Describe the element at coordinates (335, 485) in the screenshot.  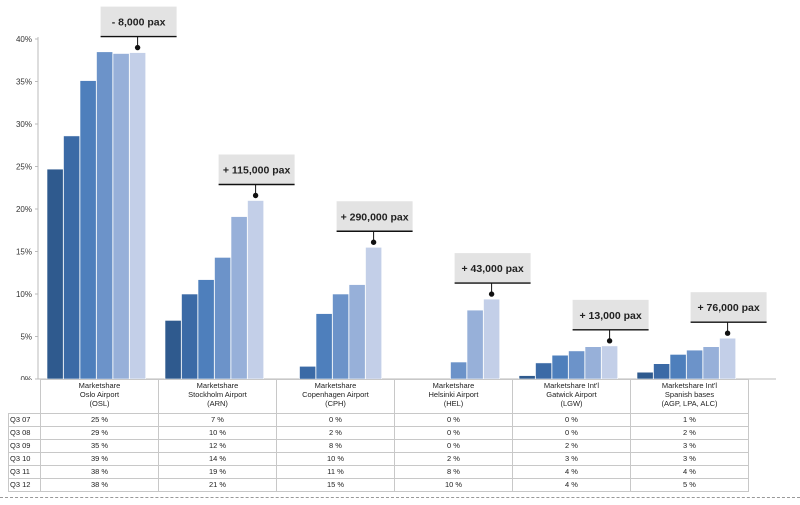
I see `table-cell: 15 %` at that location.